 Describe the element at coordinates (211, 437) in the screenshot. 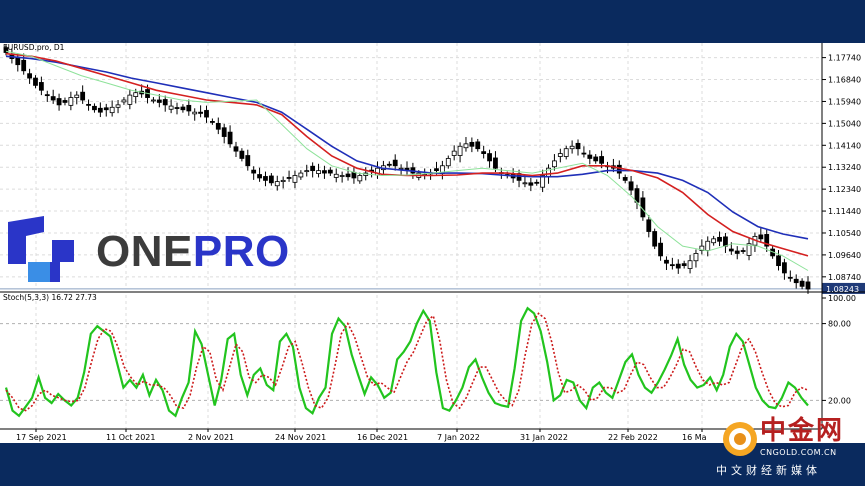

I see `x-tick-label: 2 Nov 2021` at that location.